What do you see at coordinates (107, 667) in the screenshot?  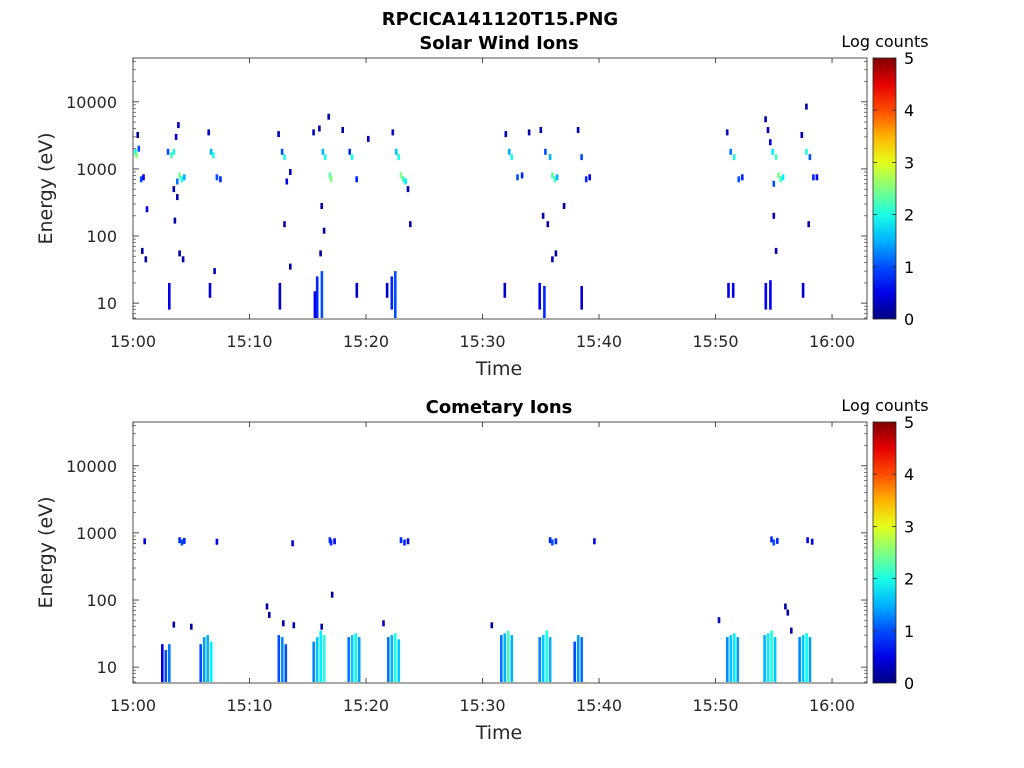 I see `y-tick-label: 10` at bounding box center [107, 667].